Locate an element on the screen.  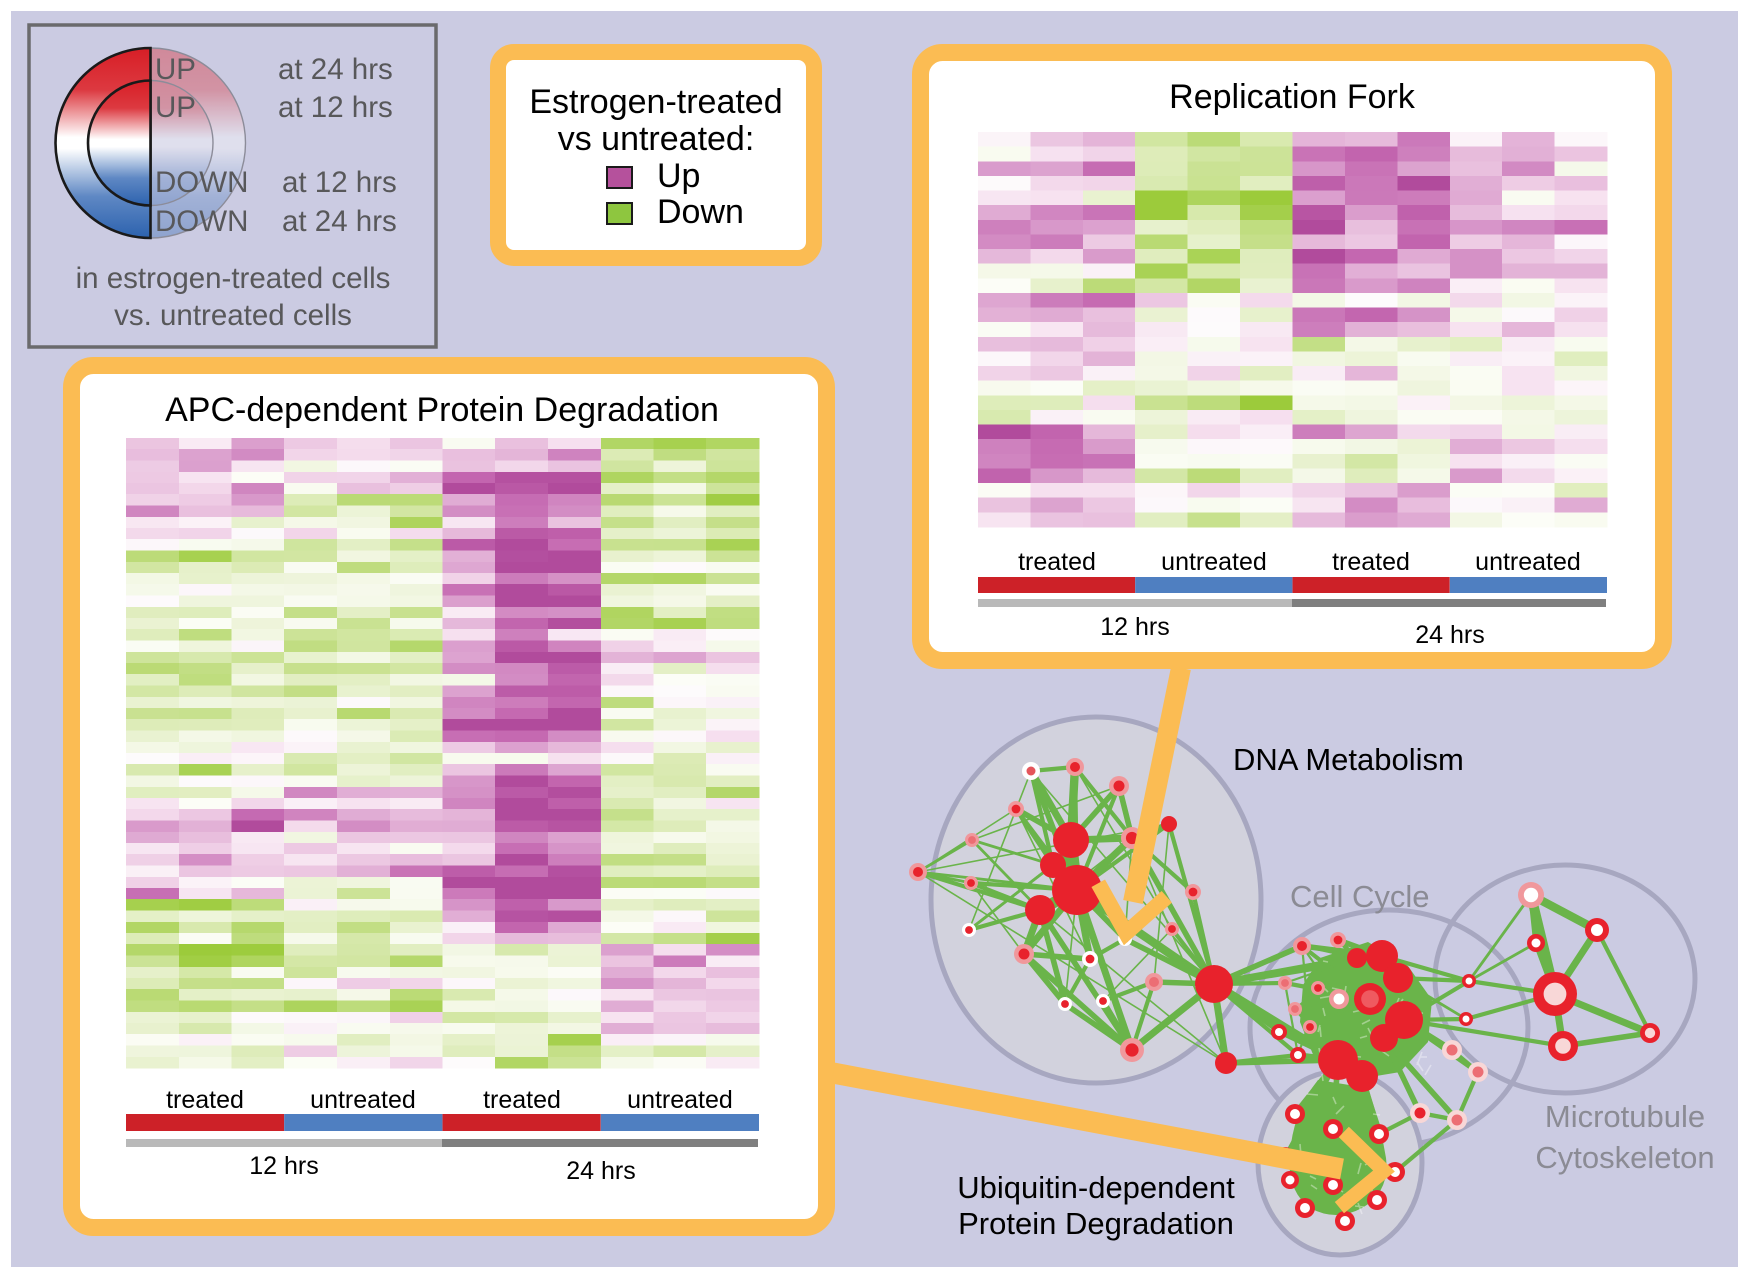
svg-text: in estrogen-treated cells is located at coordinates (233, 278).